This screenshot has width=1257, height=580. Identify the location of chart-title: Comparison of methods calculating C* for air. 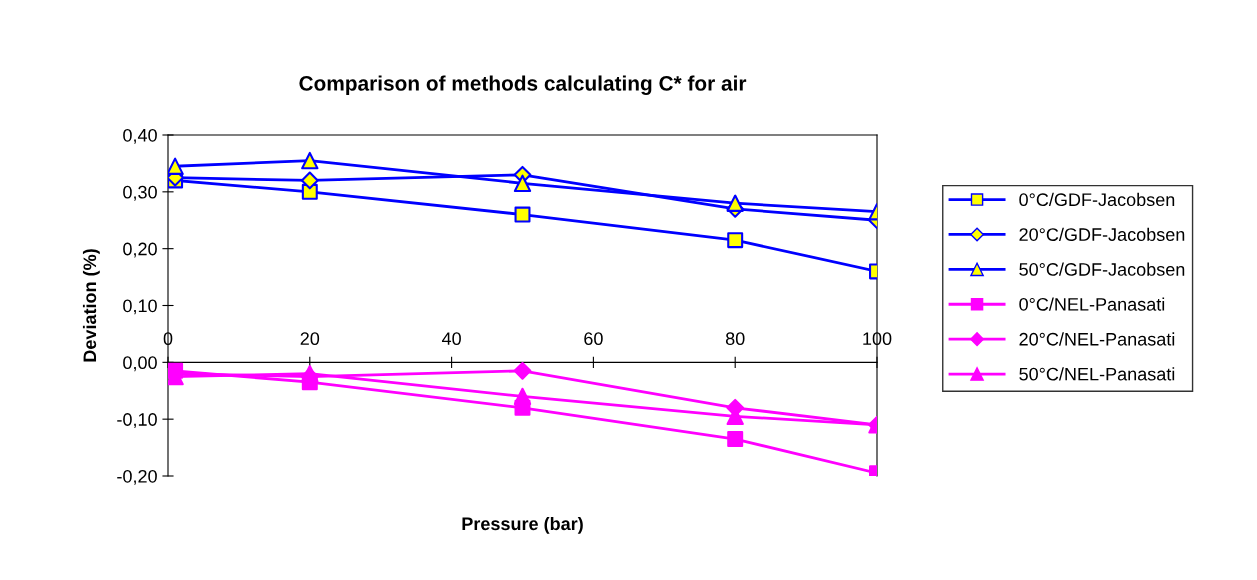
(523, 85).